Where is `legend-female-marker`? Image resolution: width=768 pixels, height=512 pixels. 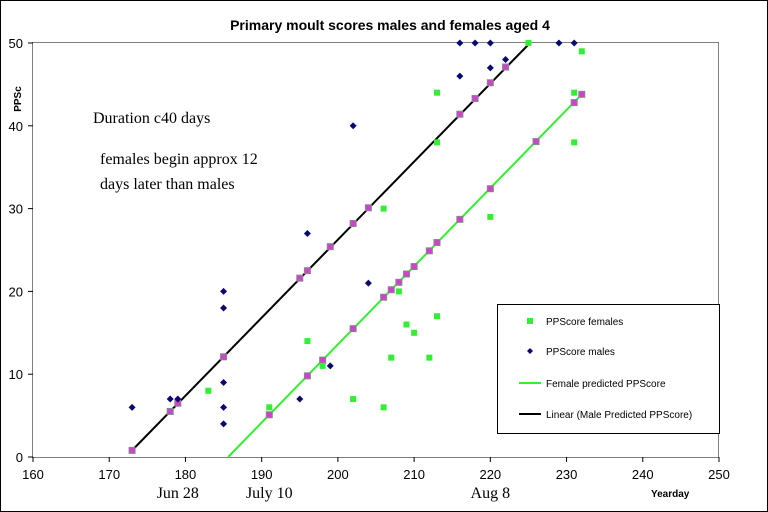
legend-female-marker is located at coordinates (530, 321).